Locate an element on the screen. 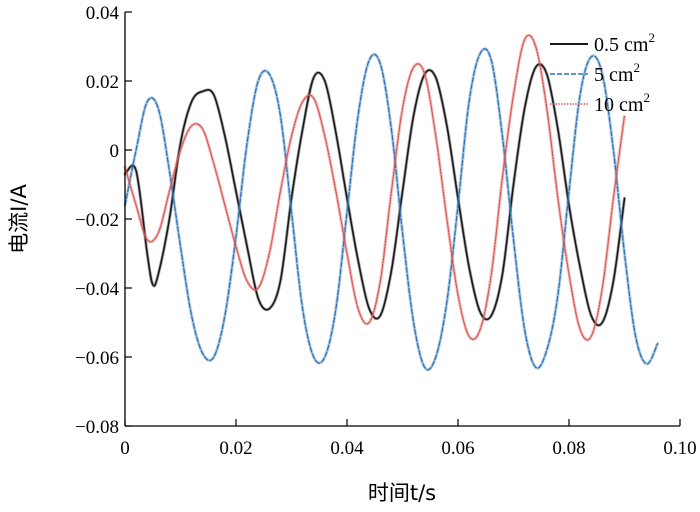  y-tick-label: 0.02 is located at coordinates (102, 82).